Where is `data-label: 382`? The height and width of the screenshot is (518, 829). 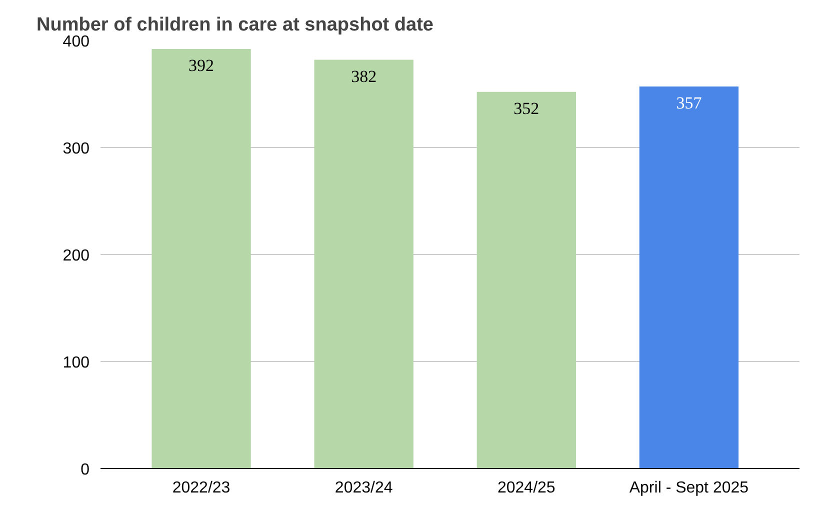
data-label: 382 is located at coordinates (364, 76).